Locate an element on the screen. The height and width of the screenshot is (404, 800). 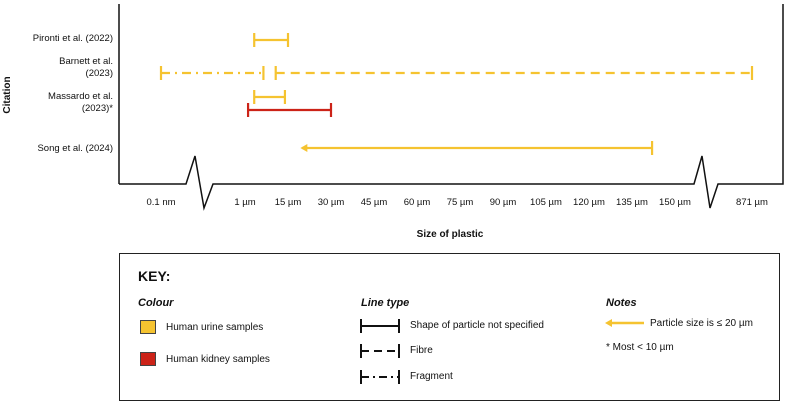
kidney-swatch is located at coordinates (148, 359).